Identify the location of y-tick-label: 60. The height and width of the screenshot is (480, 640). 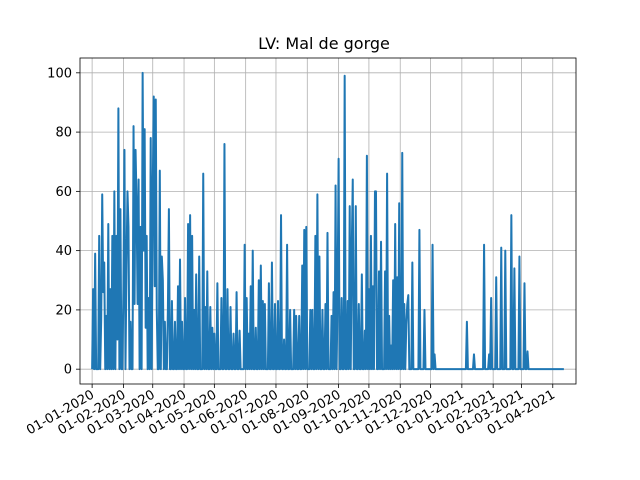
(63, 192).